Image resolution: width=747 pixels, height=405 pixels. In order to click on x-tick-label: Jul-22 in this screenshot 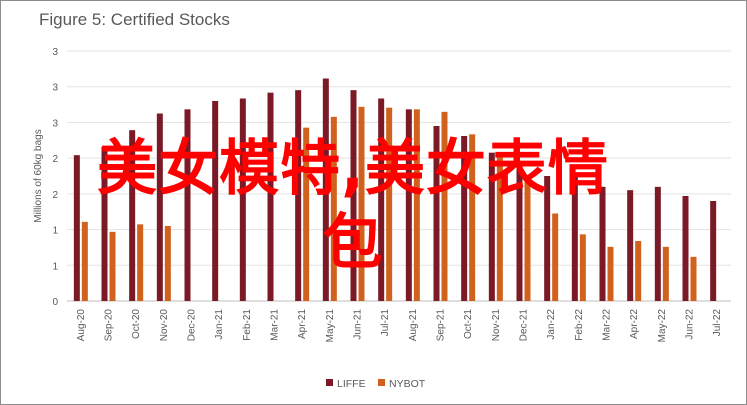, I will do `click(717, 323)`.